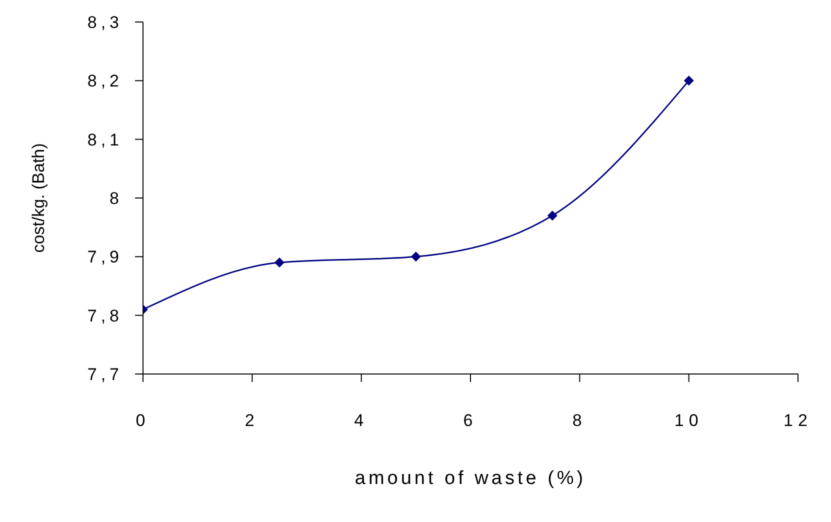 The image size is (831, 522). Describe the element at coordinates (38, 198) in the screenshot. I see `y-axis-title: cost/kg. (Bath)` at that location.